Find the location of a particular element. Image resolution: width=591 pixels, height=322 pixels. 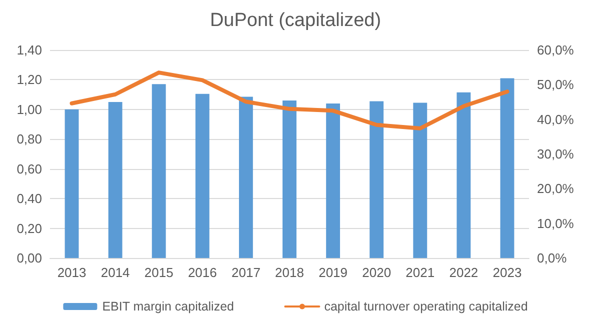

x-tick-label: 2021 is located at coordinates (420, 272).